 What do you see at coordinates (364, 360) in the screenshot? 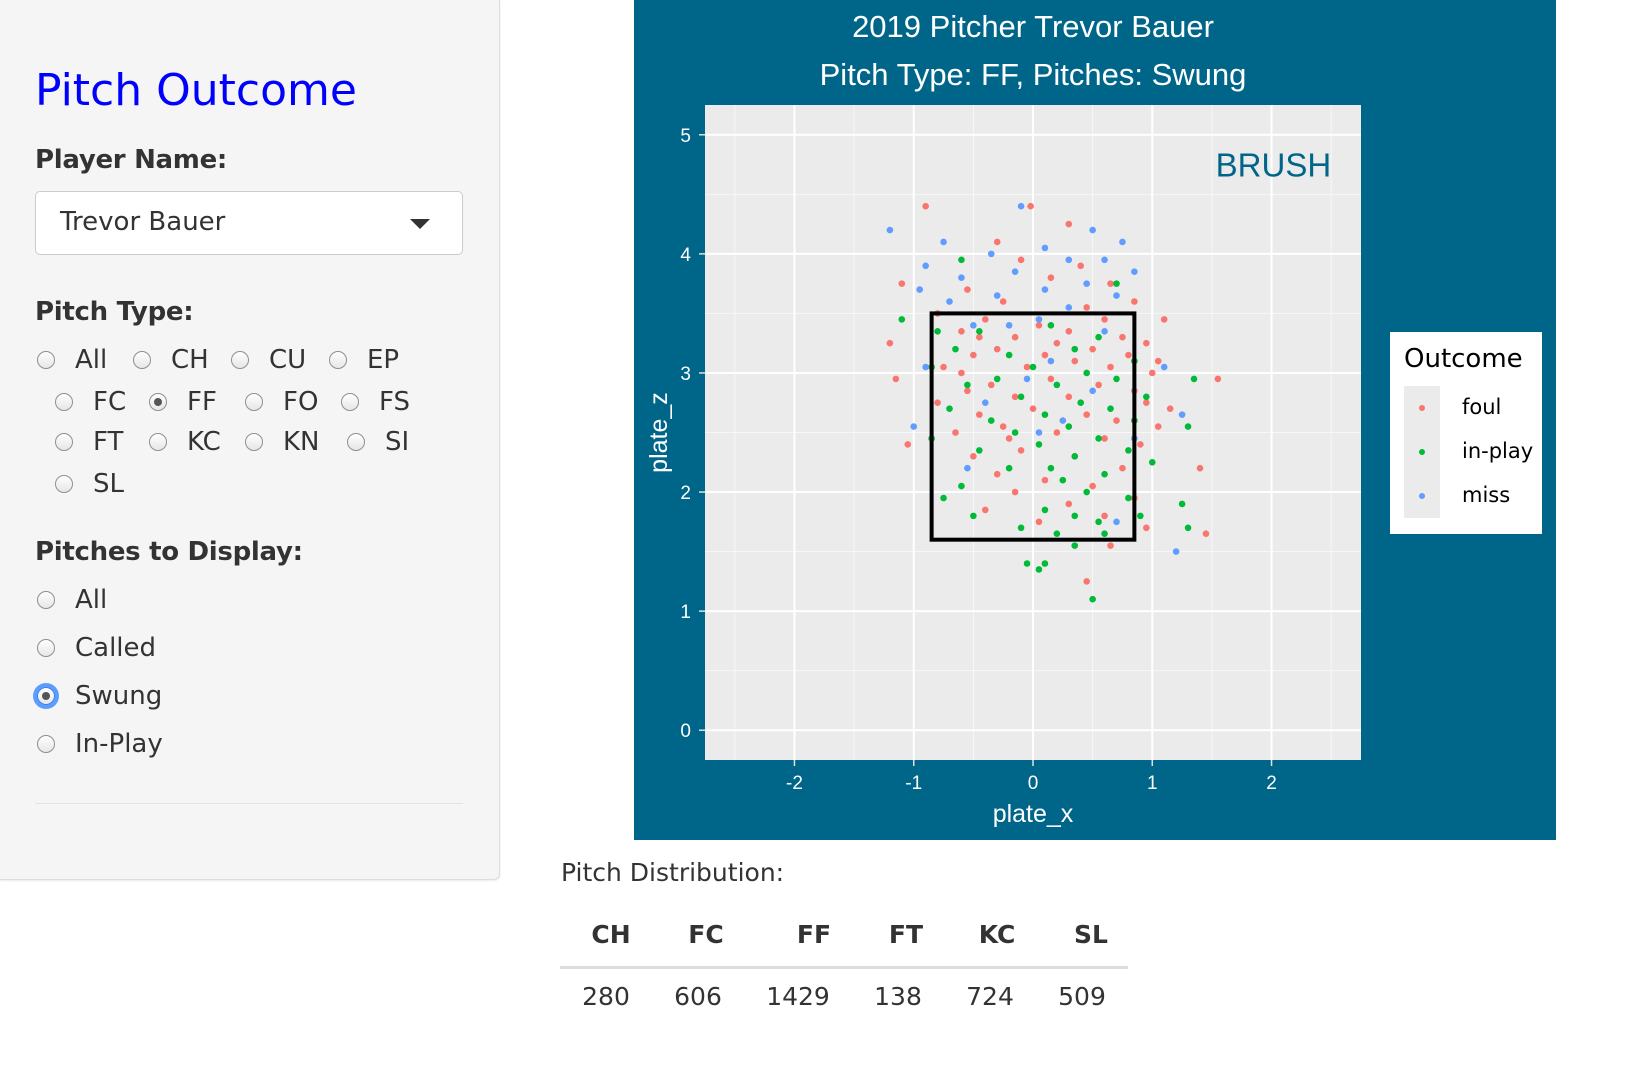
I see `pitch-type-radio-ep: EP` at bounding box center [364, 360].